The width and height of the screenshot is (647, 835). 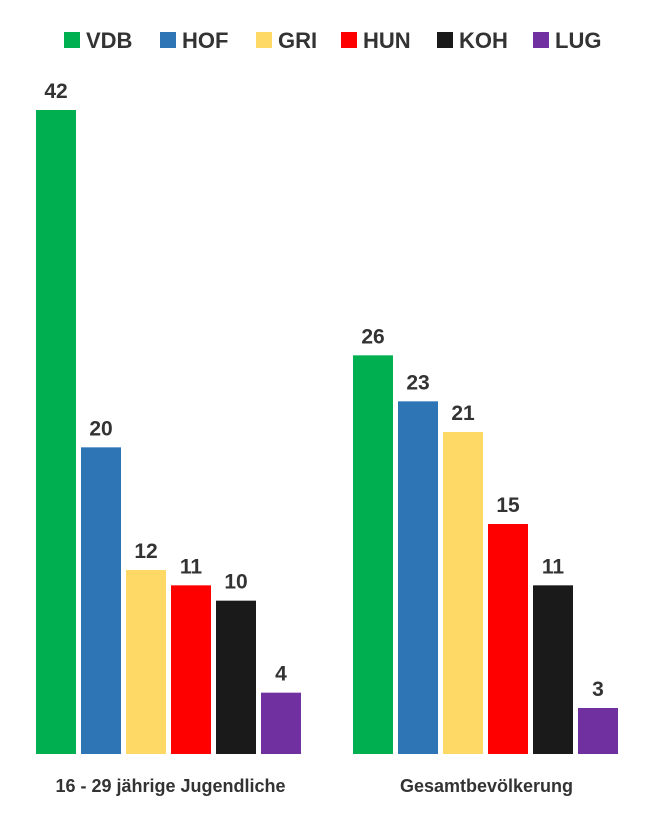 What do you see at coordinates (281, 674) in the screenshot?
I see `data-label: 4` at bounding box center [281, 674].